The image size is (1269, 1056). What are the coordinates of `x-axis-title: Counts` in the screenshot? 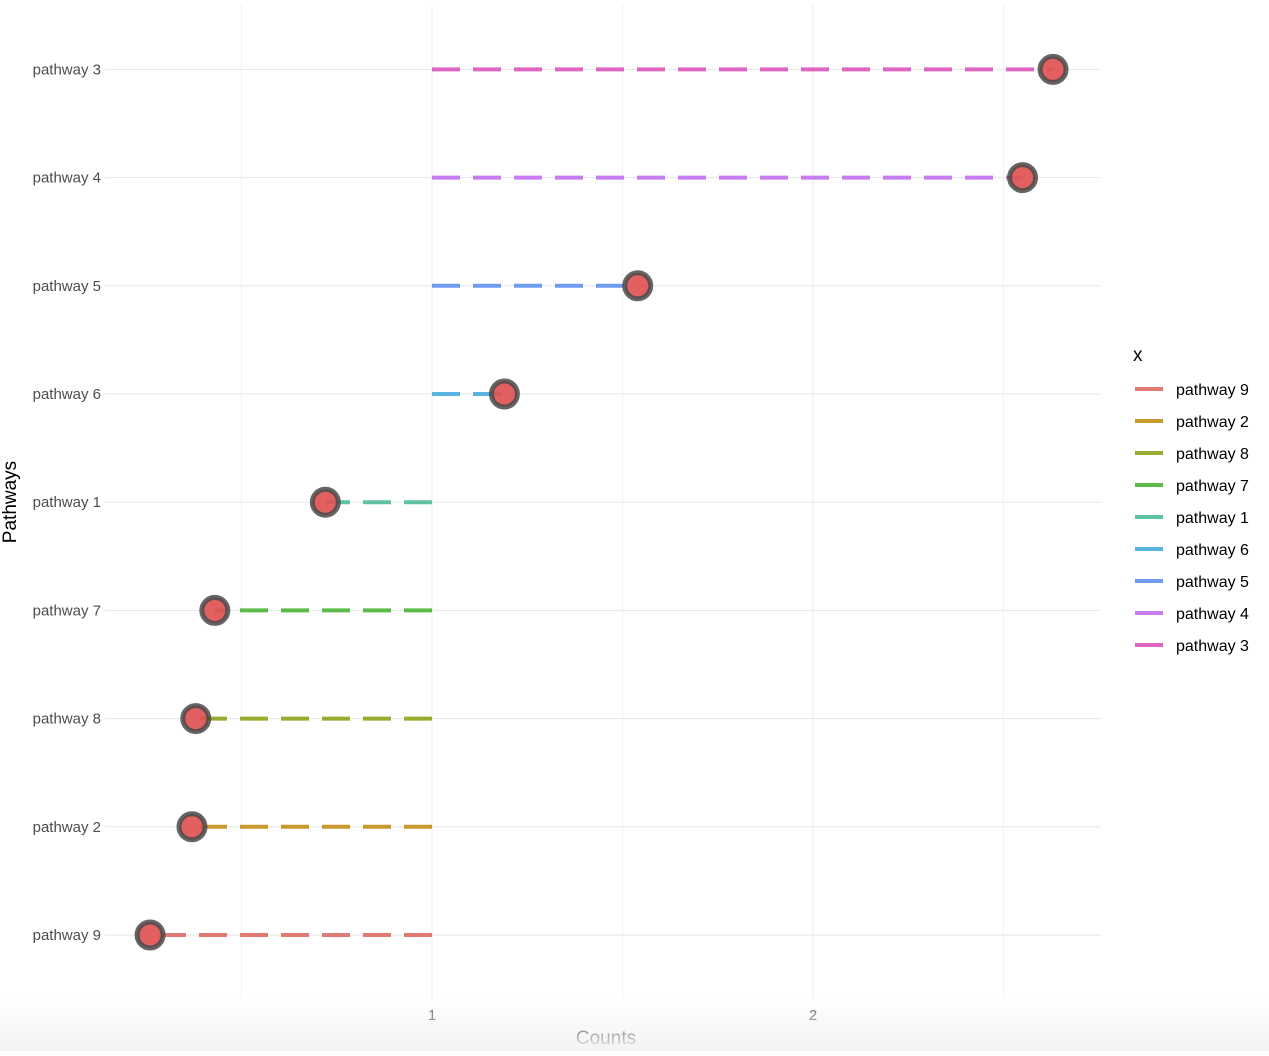 It's located at (606, 1038).